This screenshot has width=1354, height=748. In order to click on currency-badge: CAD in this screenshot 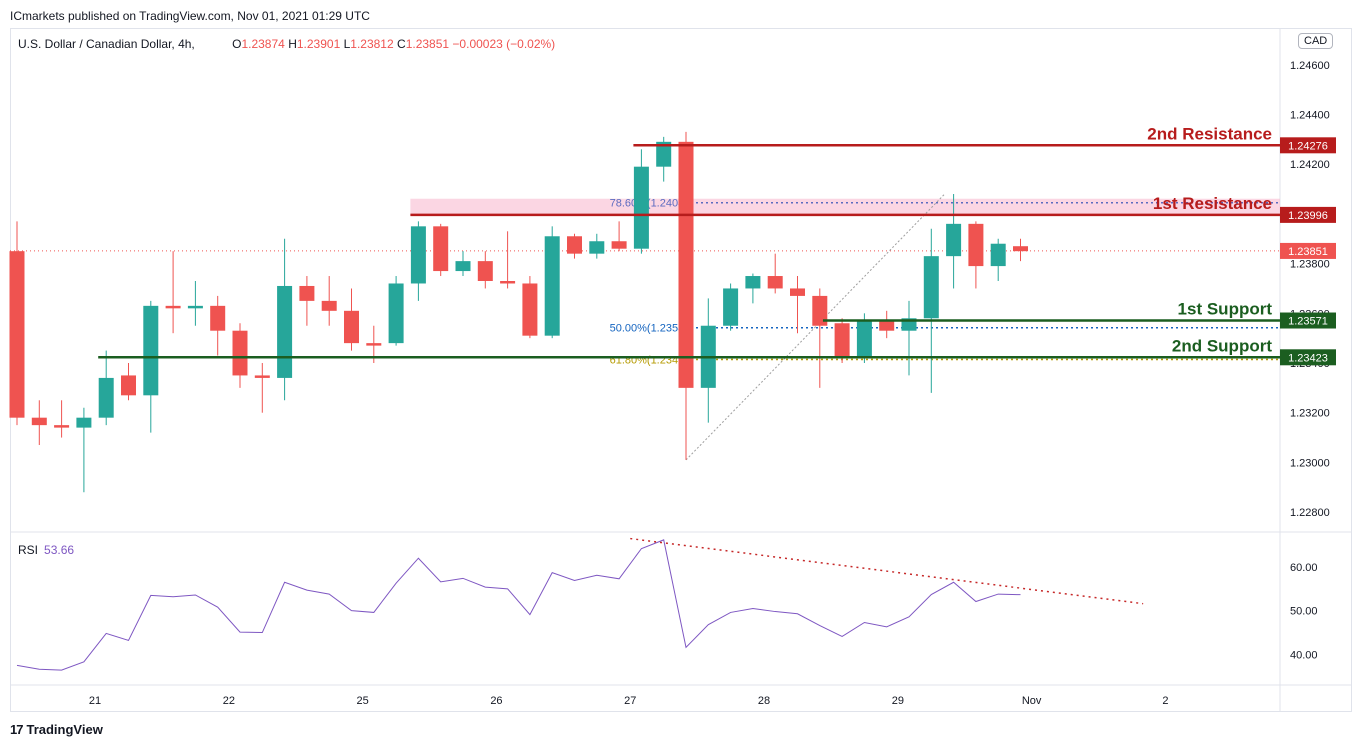, I will do `click(1316, 41)`.